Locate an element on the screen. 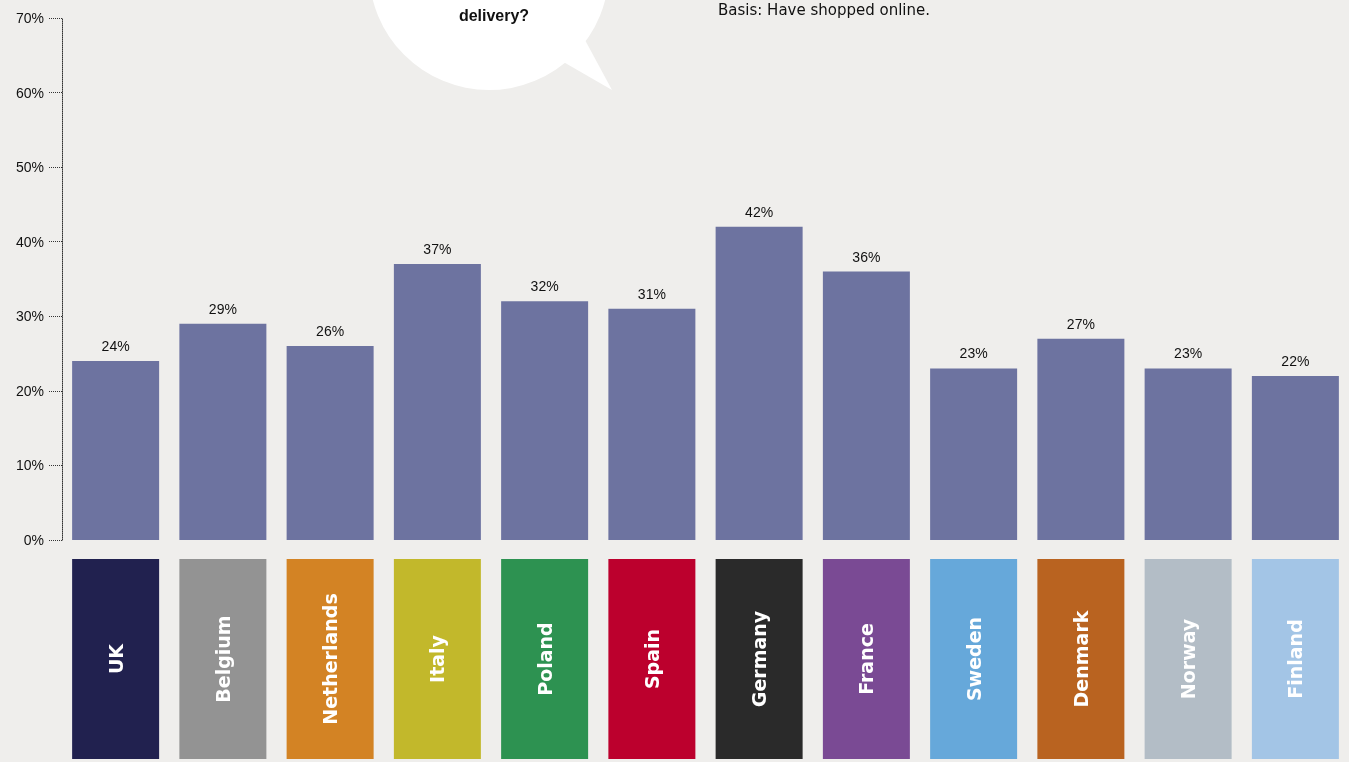 Image resolution: width=1349 pixels, height=762 pixels. data-label: 27% is located at coordinates (1080, 323).